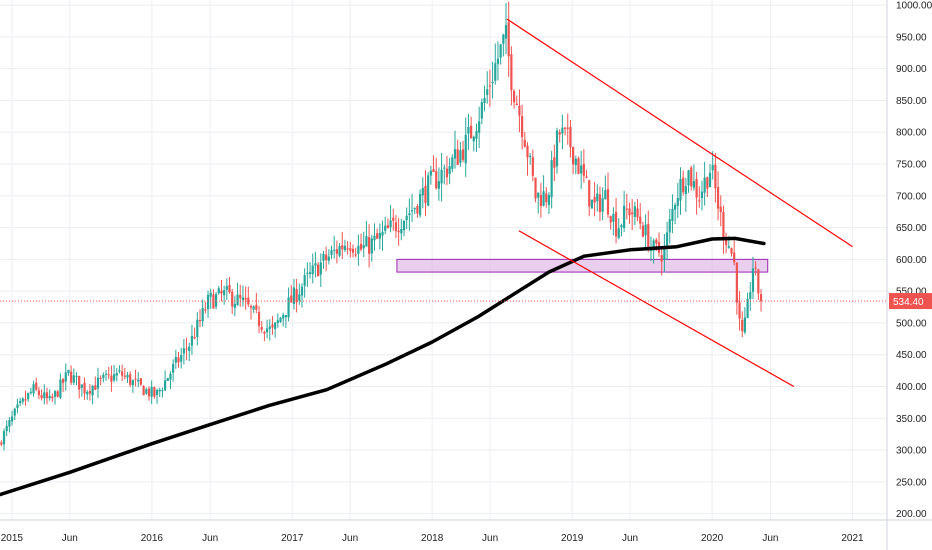  What do you see at coordinates (911, 165) in the screenshot?
I see `y-tick-label: 750.00` at bounding box center [911, 165].